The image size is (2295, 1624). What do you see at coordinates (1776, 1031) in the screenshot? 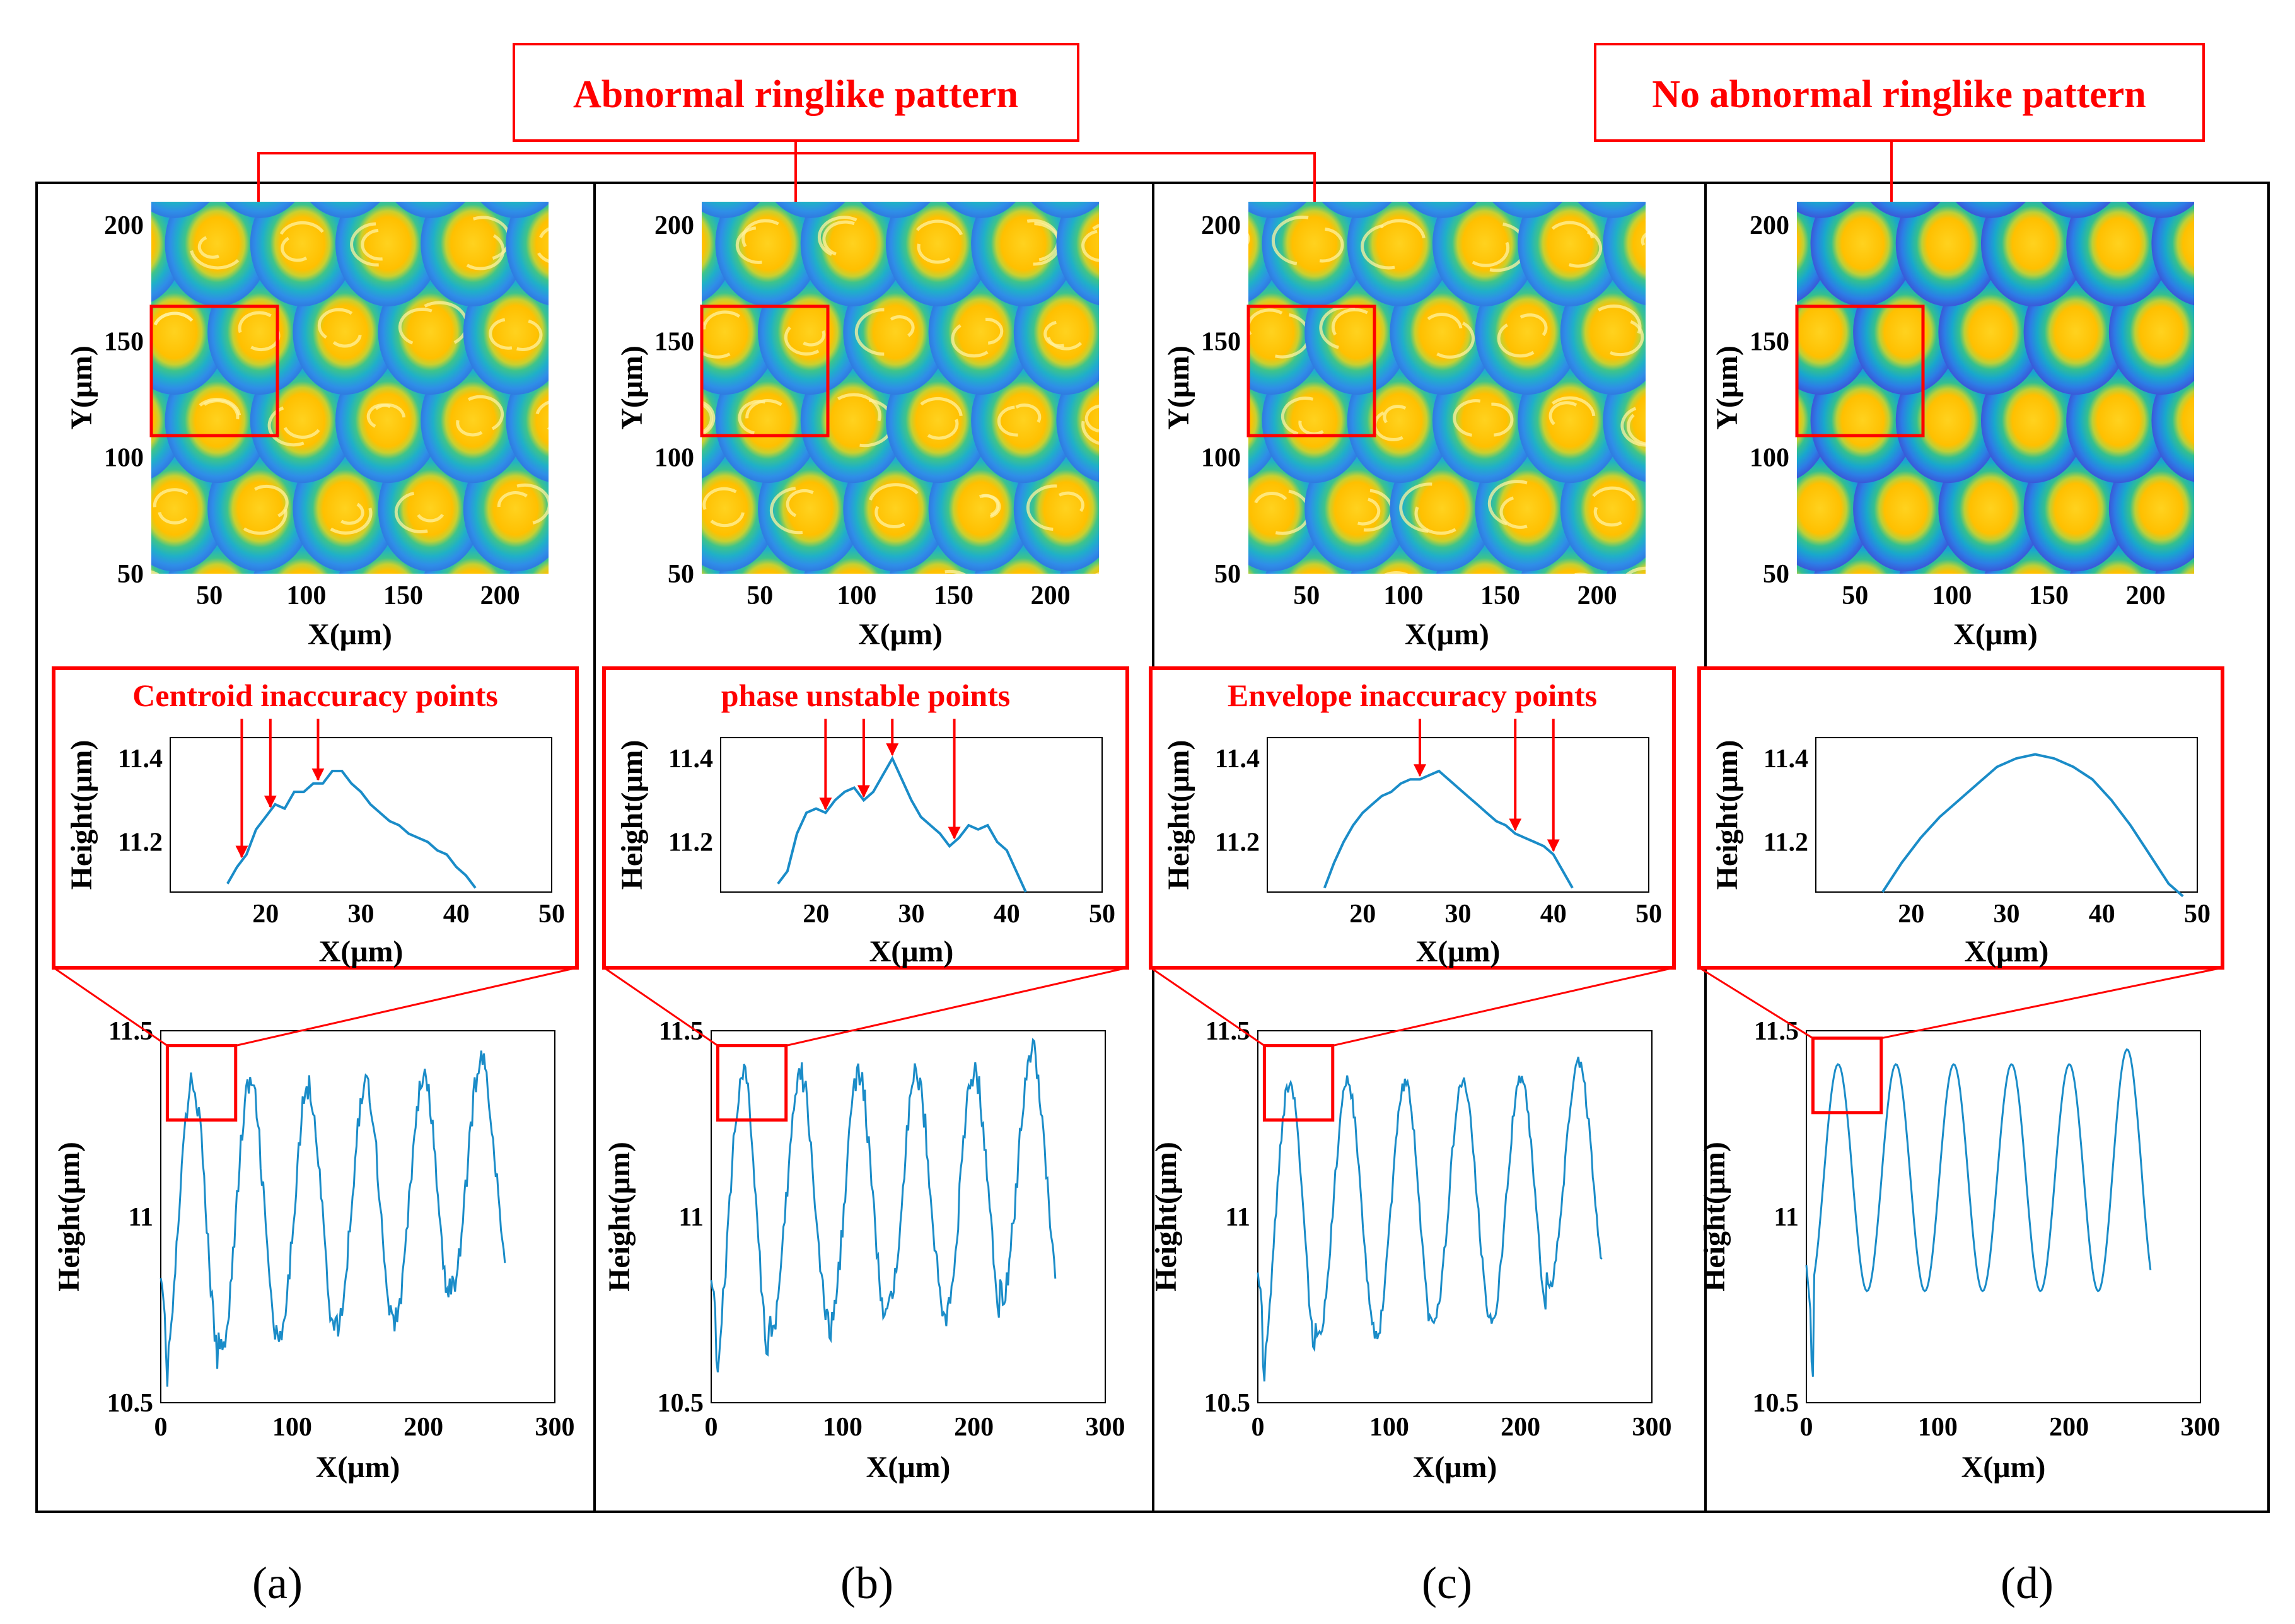
I see `profile-y-tick-label: 11.5` at bounding box center [1776, 1031].